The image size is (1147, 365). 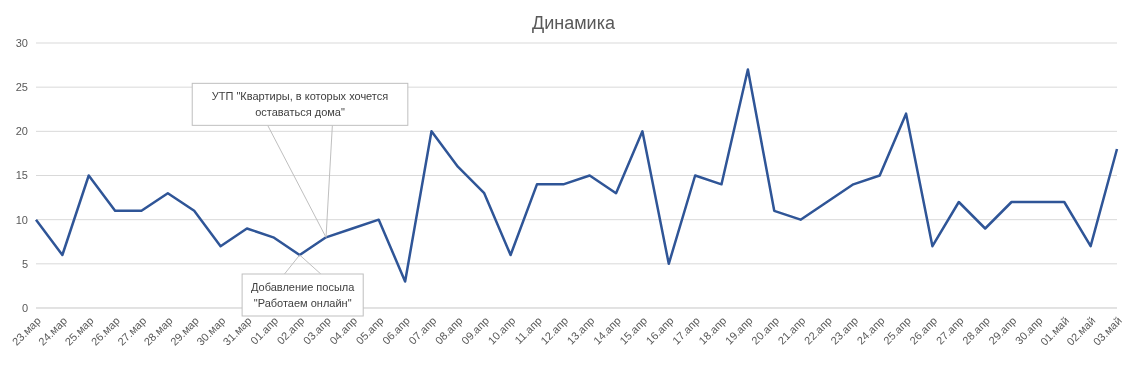 What do you see at coordinates (21, 175) in the screenshot?
I see `y-tick-label: 15` at bounding box center [21, 175].